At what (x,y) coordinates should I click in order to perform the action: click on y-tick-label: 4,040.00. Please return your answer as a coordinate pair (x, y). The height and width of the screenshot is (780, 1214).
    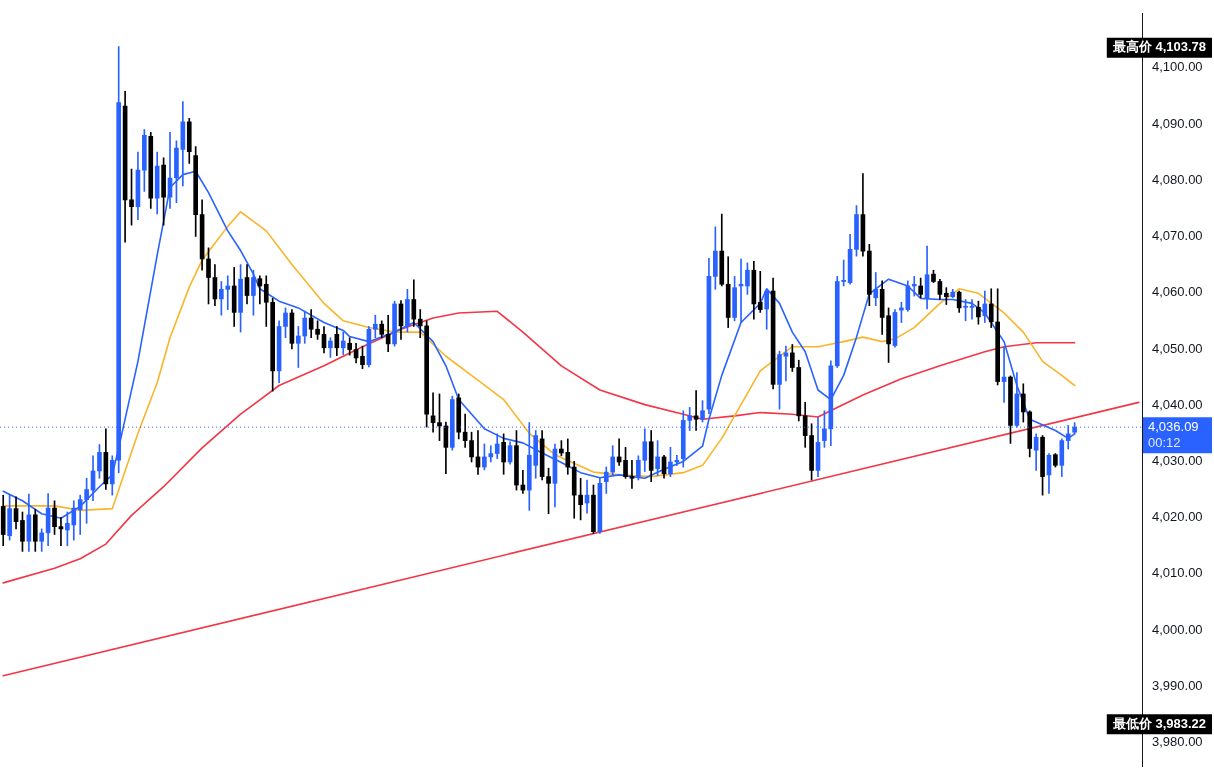
    Looking at the image, I should click on (1177, 404).